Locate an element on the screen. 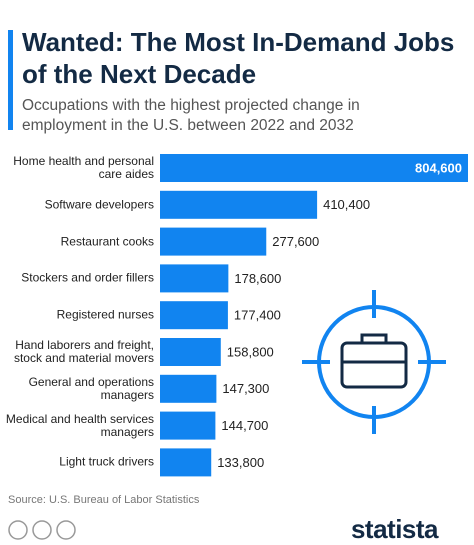  cc-icons is located at coordinates (42, 530).